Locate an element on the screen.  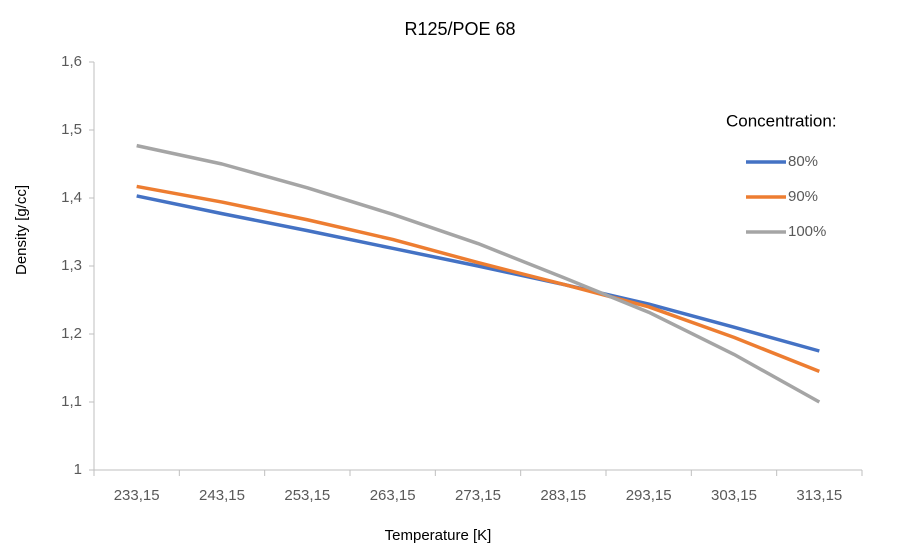
x-tick-label: 263,15 is located at coordinates (393, 495).